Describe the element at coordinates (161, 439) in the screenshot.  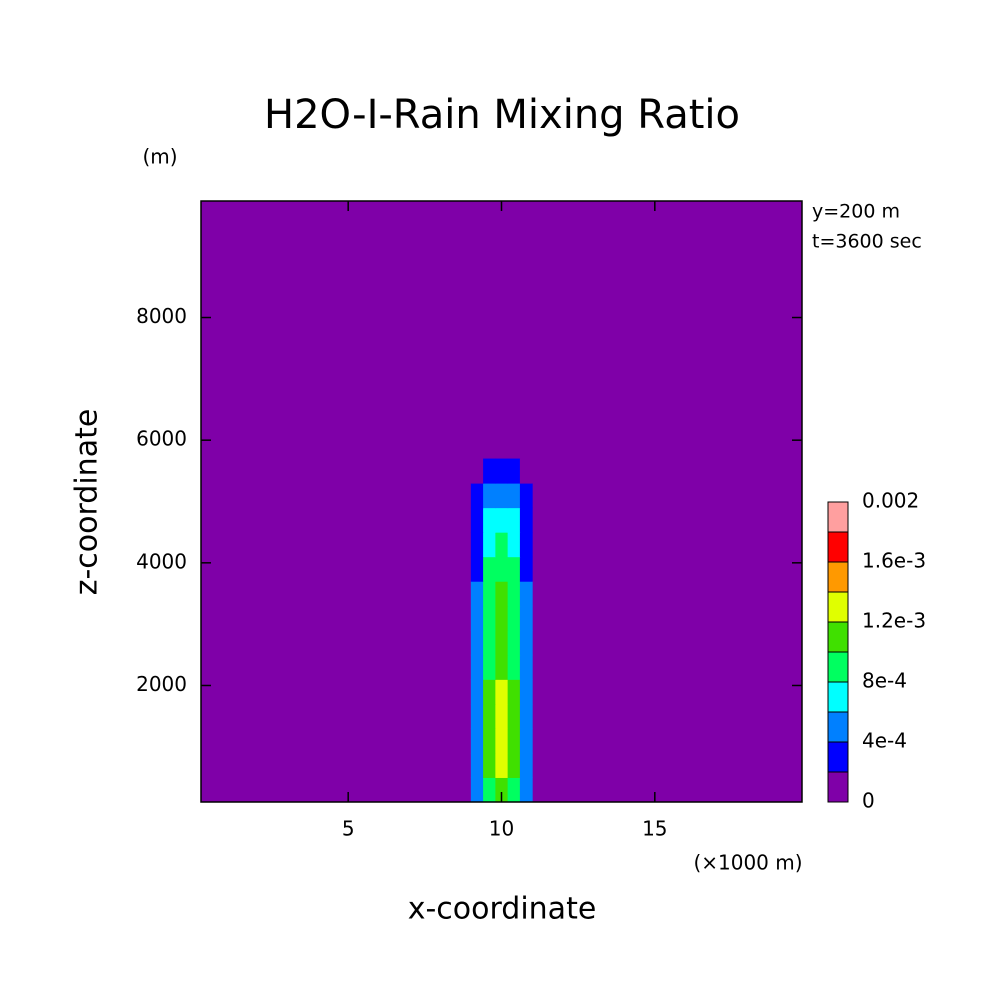
I see `y-tick-label: 6000` at that location.